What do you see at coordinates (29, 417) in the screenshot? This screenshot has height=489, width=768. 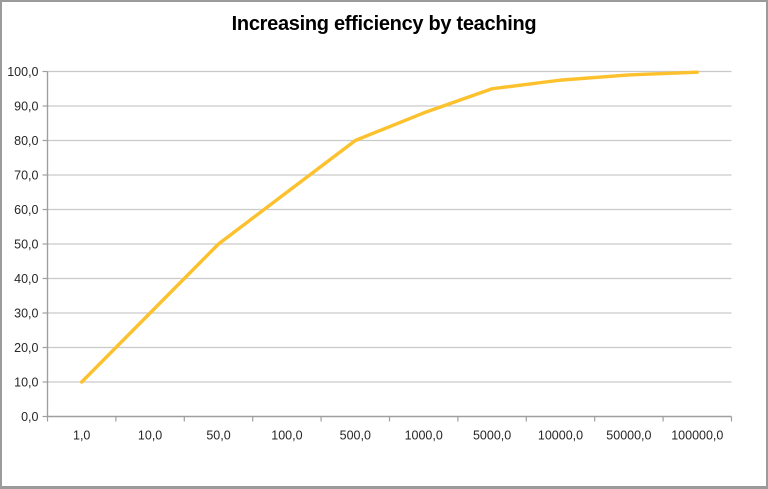 I see `y-axis-label: 0,0` at bounding box center [29, 417].